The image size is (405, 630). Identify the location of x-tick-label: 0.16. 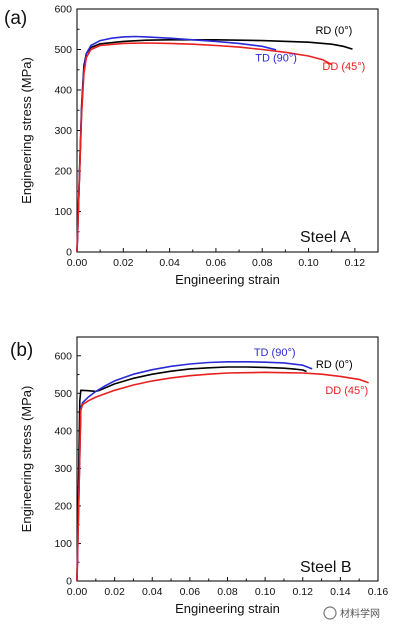
(378, 592).